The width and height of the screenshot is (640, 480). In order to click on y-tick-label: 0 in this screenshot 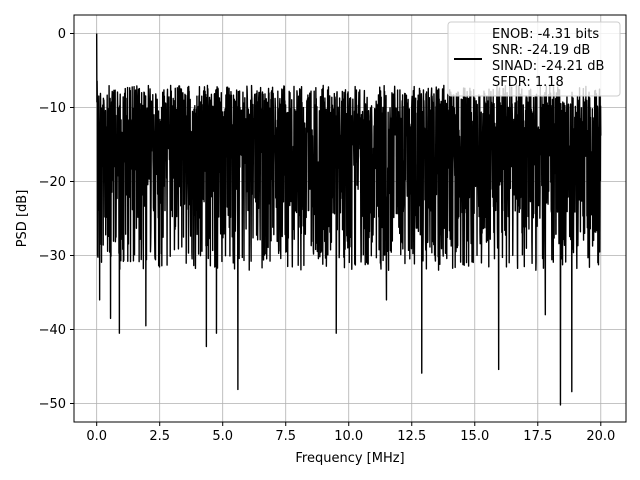, I will do `click(62, 34)`.